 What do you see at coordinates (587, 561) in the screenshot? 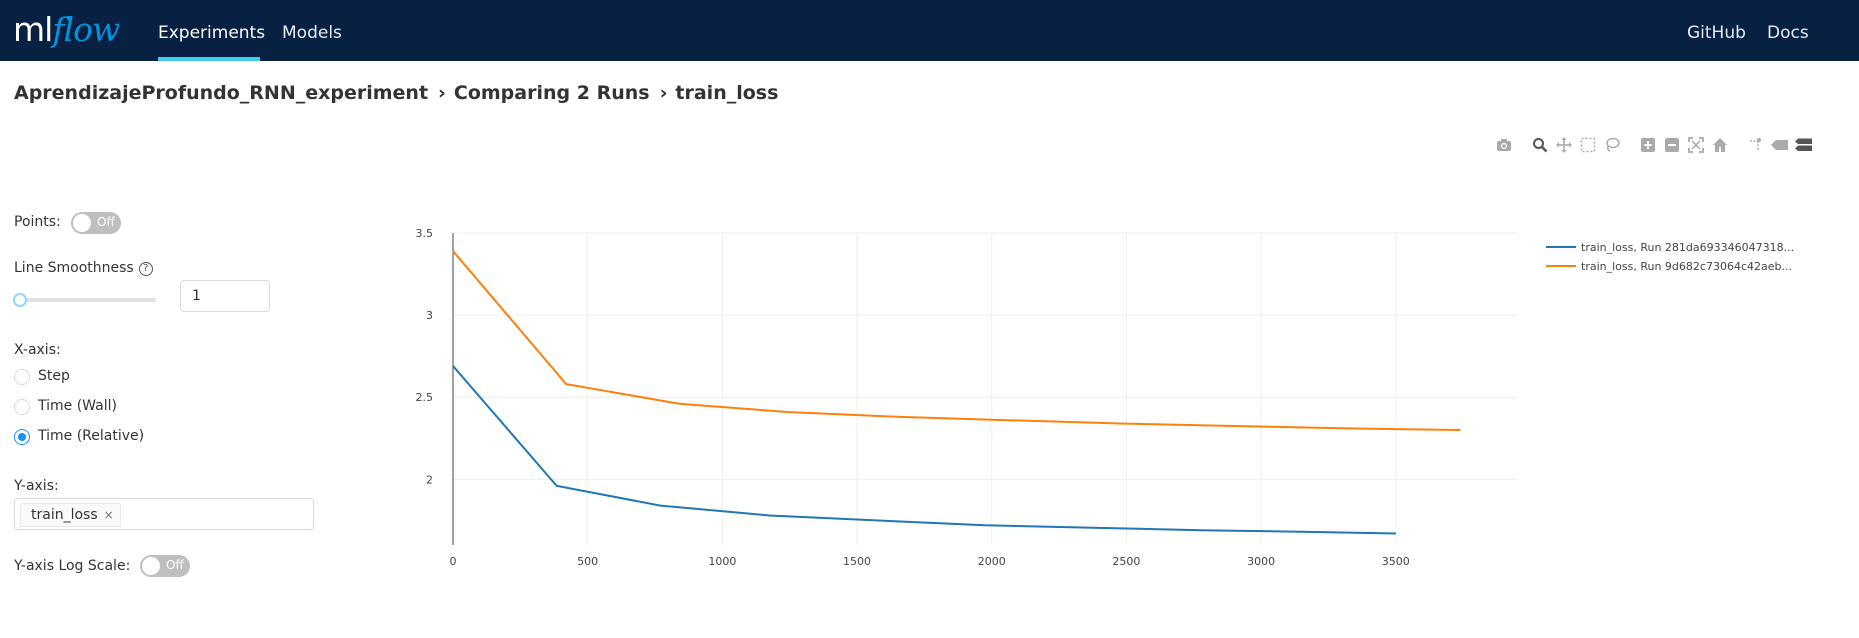
I see `x-tick-label: 500` at bounding box center [587, 561].